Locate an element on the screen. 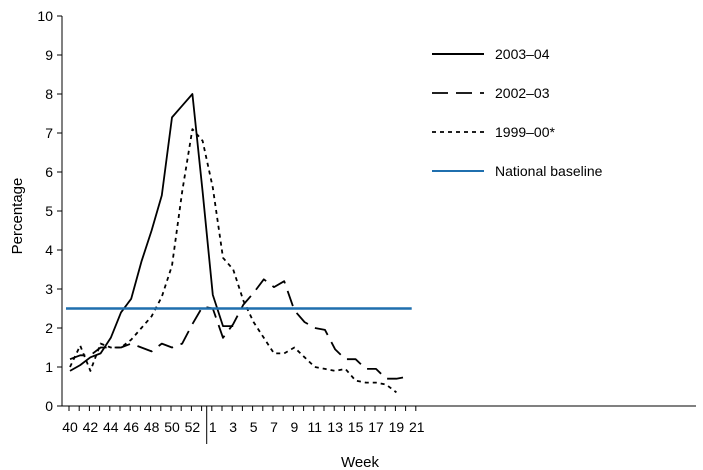  y-axis-label: Percentage is located at coordinates (17, 216).